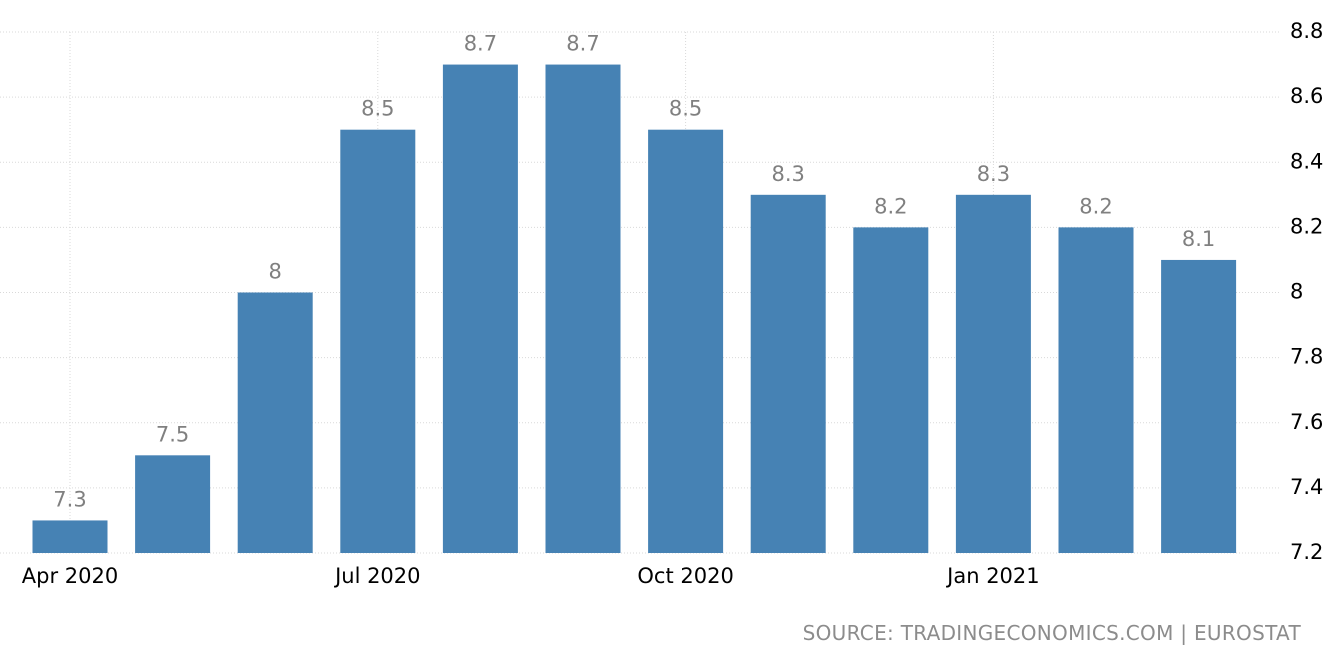 The width and height of the screenshot is (1343, 667). I want to click on y-tick-label: 8.4, so click(1306, 161).